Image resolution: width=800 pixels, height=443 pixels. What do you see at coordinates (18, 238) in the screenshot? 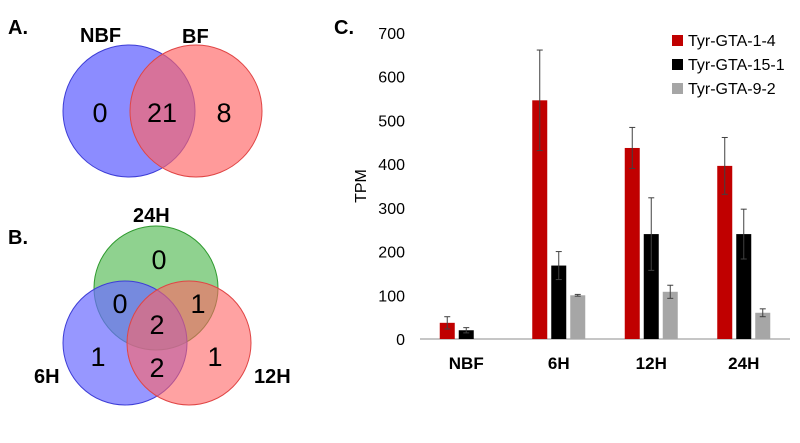
I see `panel-b-label: B.` at bounding box center [18, 238].